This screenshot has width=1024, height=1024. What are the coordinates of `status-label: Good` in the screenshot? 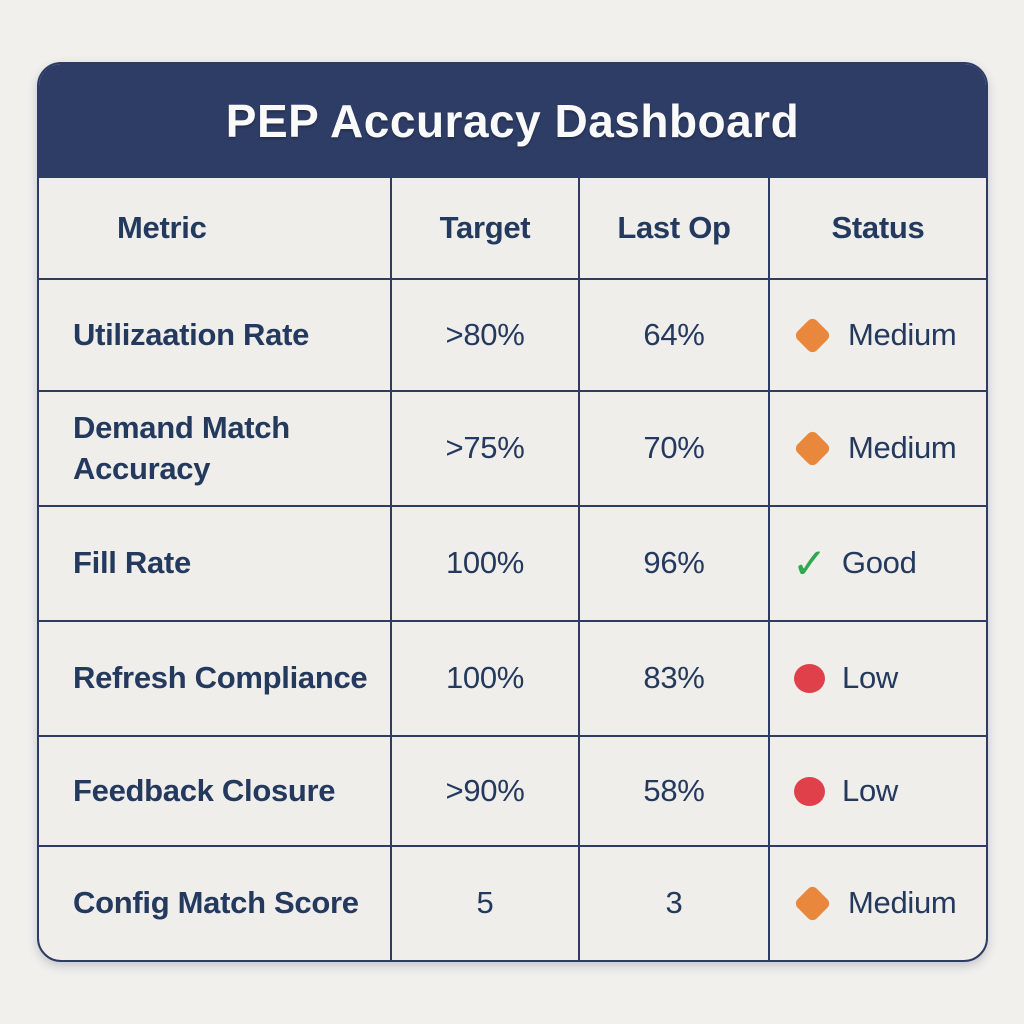 It's located at (879, 563).